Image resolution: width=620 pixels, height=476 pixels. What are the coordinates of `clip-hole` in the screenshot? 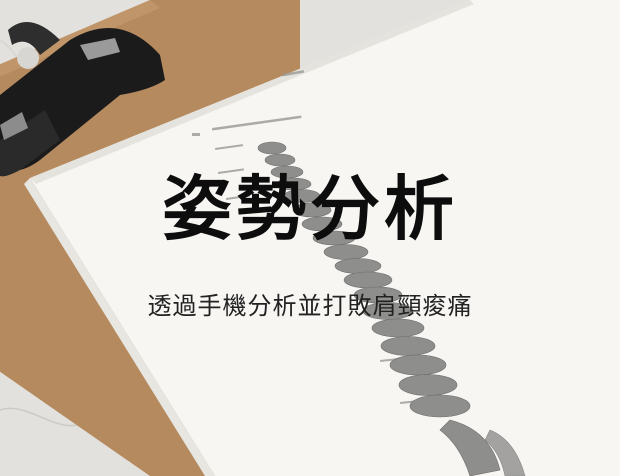 It's located at (28, 58).